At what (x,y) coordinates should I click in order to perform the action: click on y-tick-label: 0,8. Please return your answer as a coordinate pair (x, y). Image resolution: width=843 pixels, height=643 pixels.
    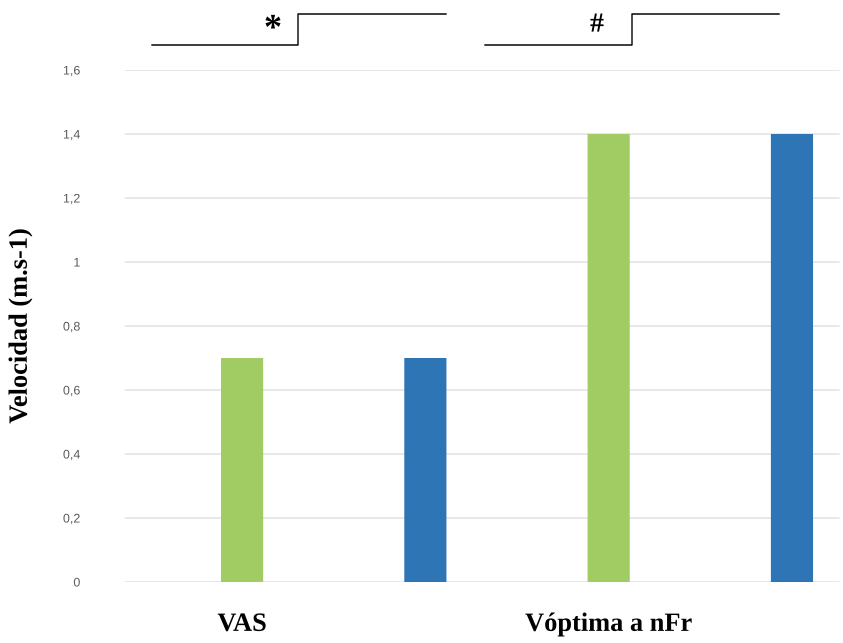
    Looking at the image, I should click on (71, 327).